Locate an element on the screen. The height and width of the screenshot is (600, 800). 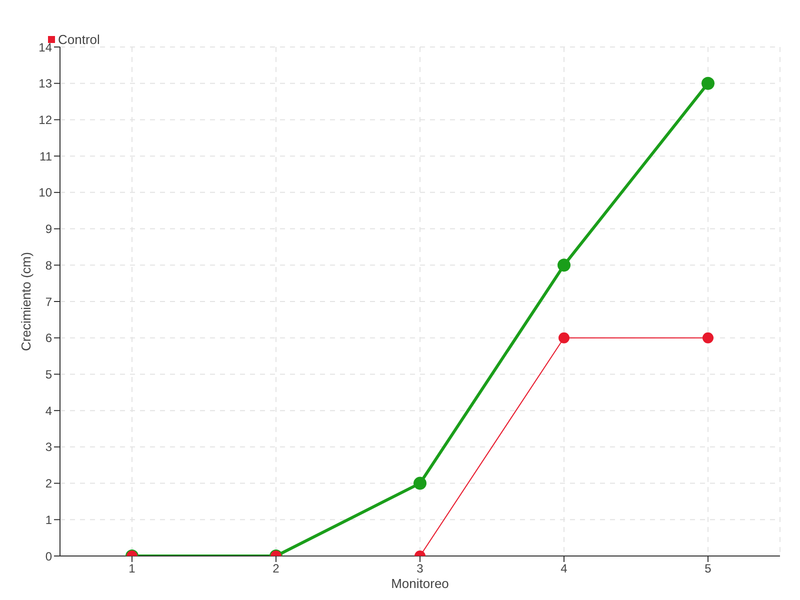
x-tick-label: 1 is located at coordinates (132, 569).